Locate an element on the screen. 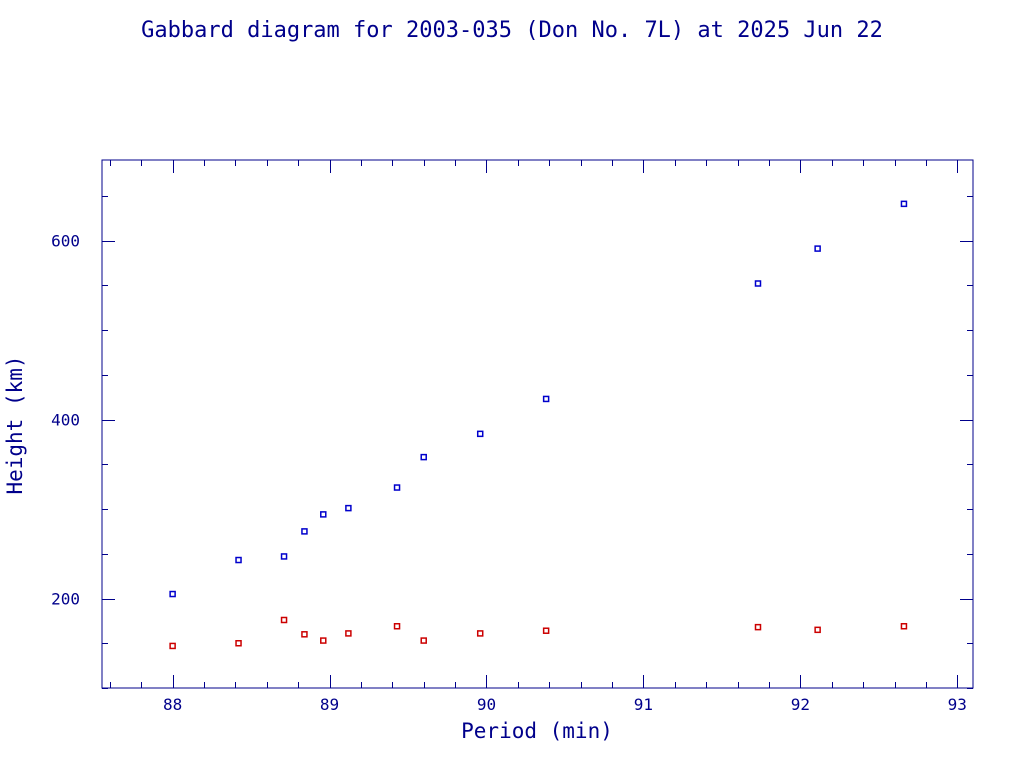 This screenshot has height=768, width=1024. y-axis-label: Height (km) is located at coordinates (15, 424).